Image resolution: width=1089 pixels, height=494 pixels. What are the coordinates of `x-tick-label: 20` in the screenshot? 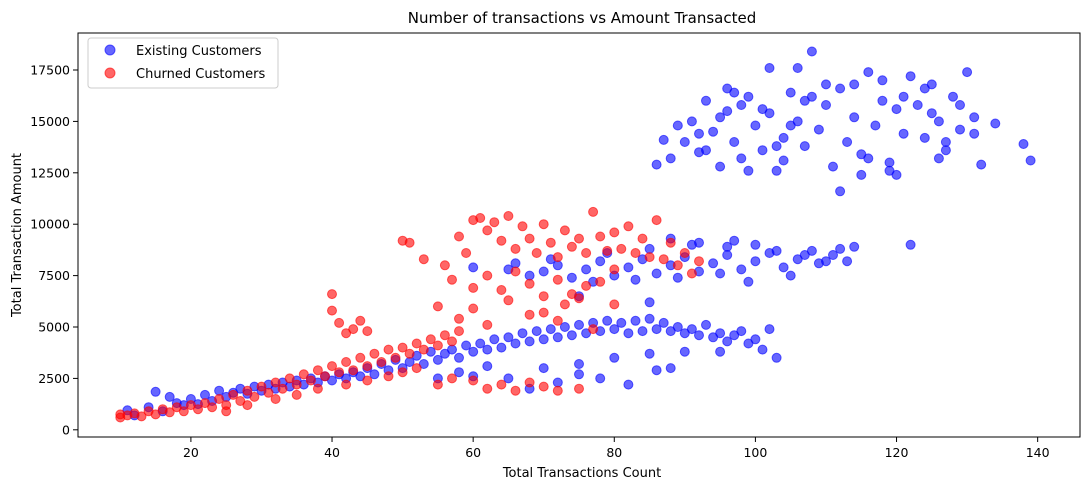 It's located at (191, 452).